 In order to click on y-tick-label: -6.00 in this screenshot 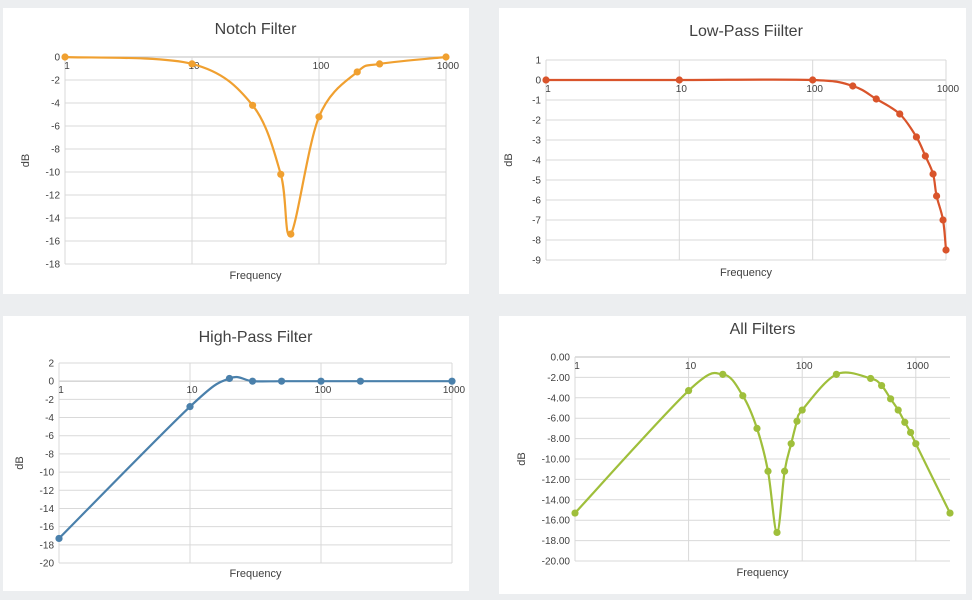, I will do `click(558, 419)`.